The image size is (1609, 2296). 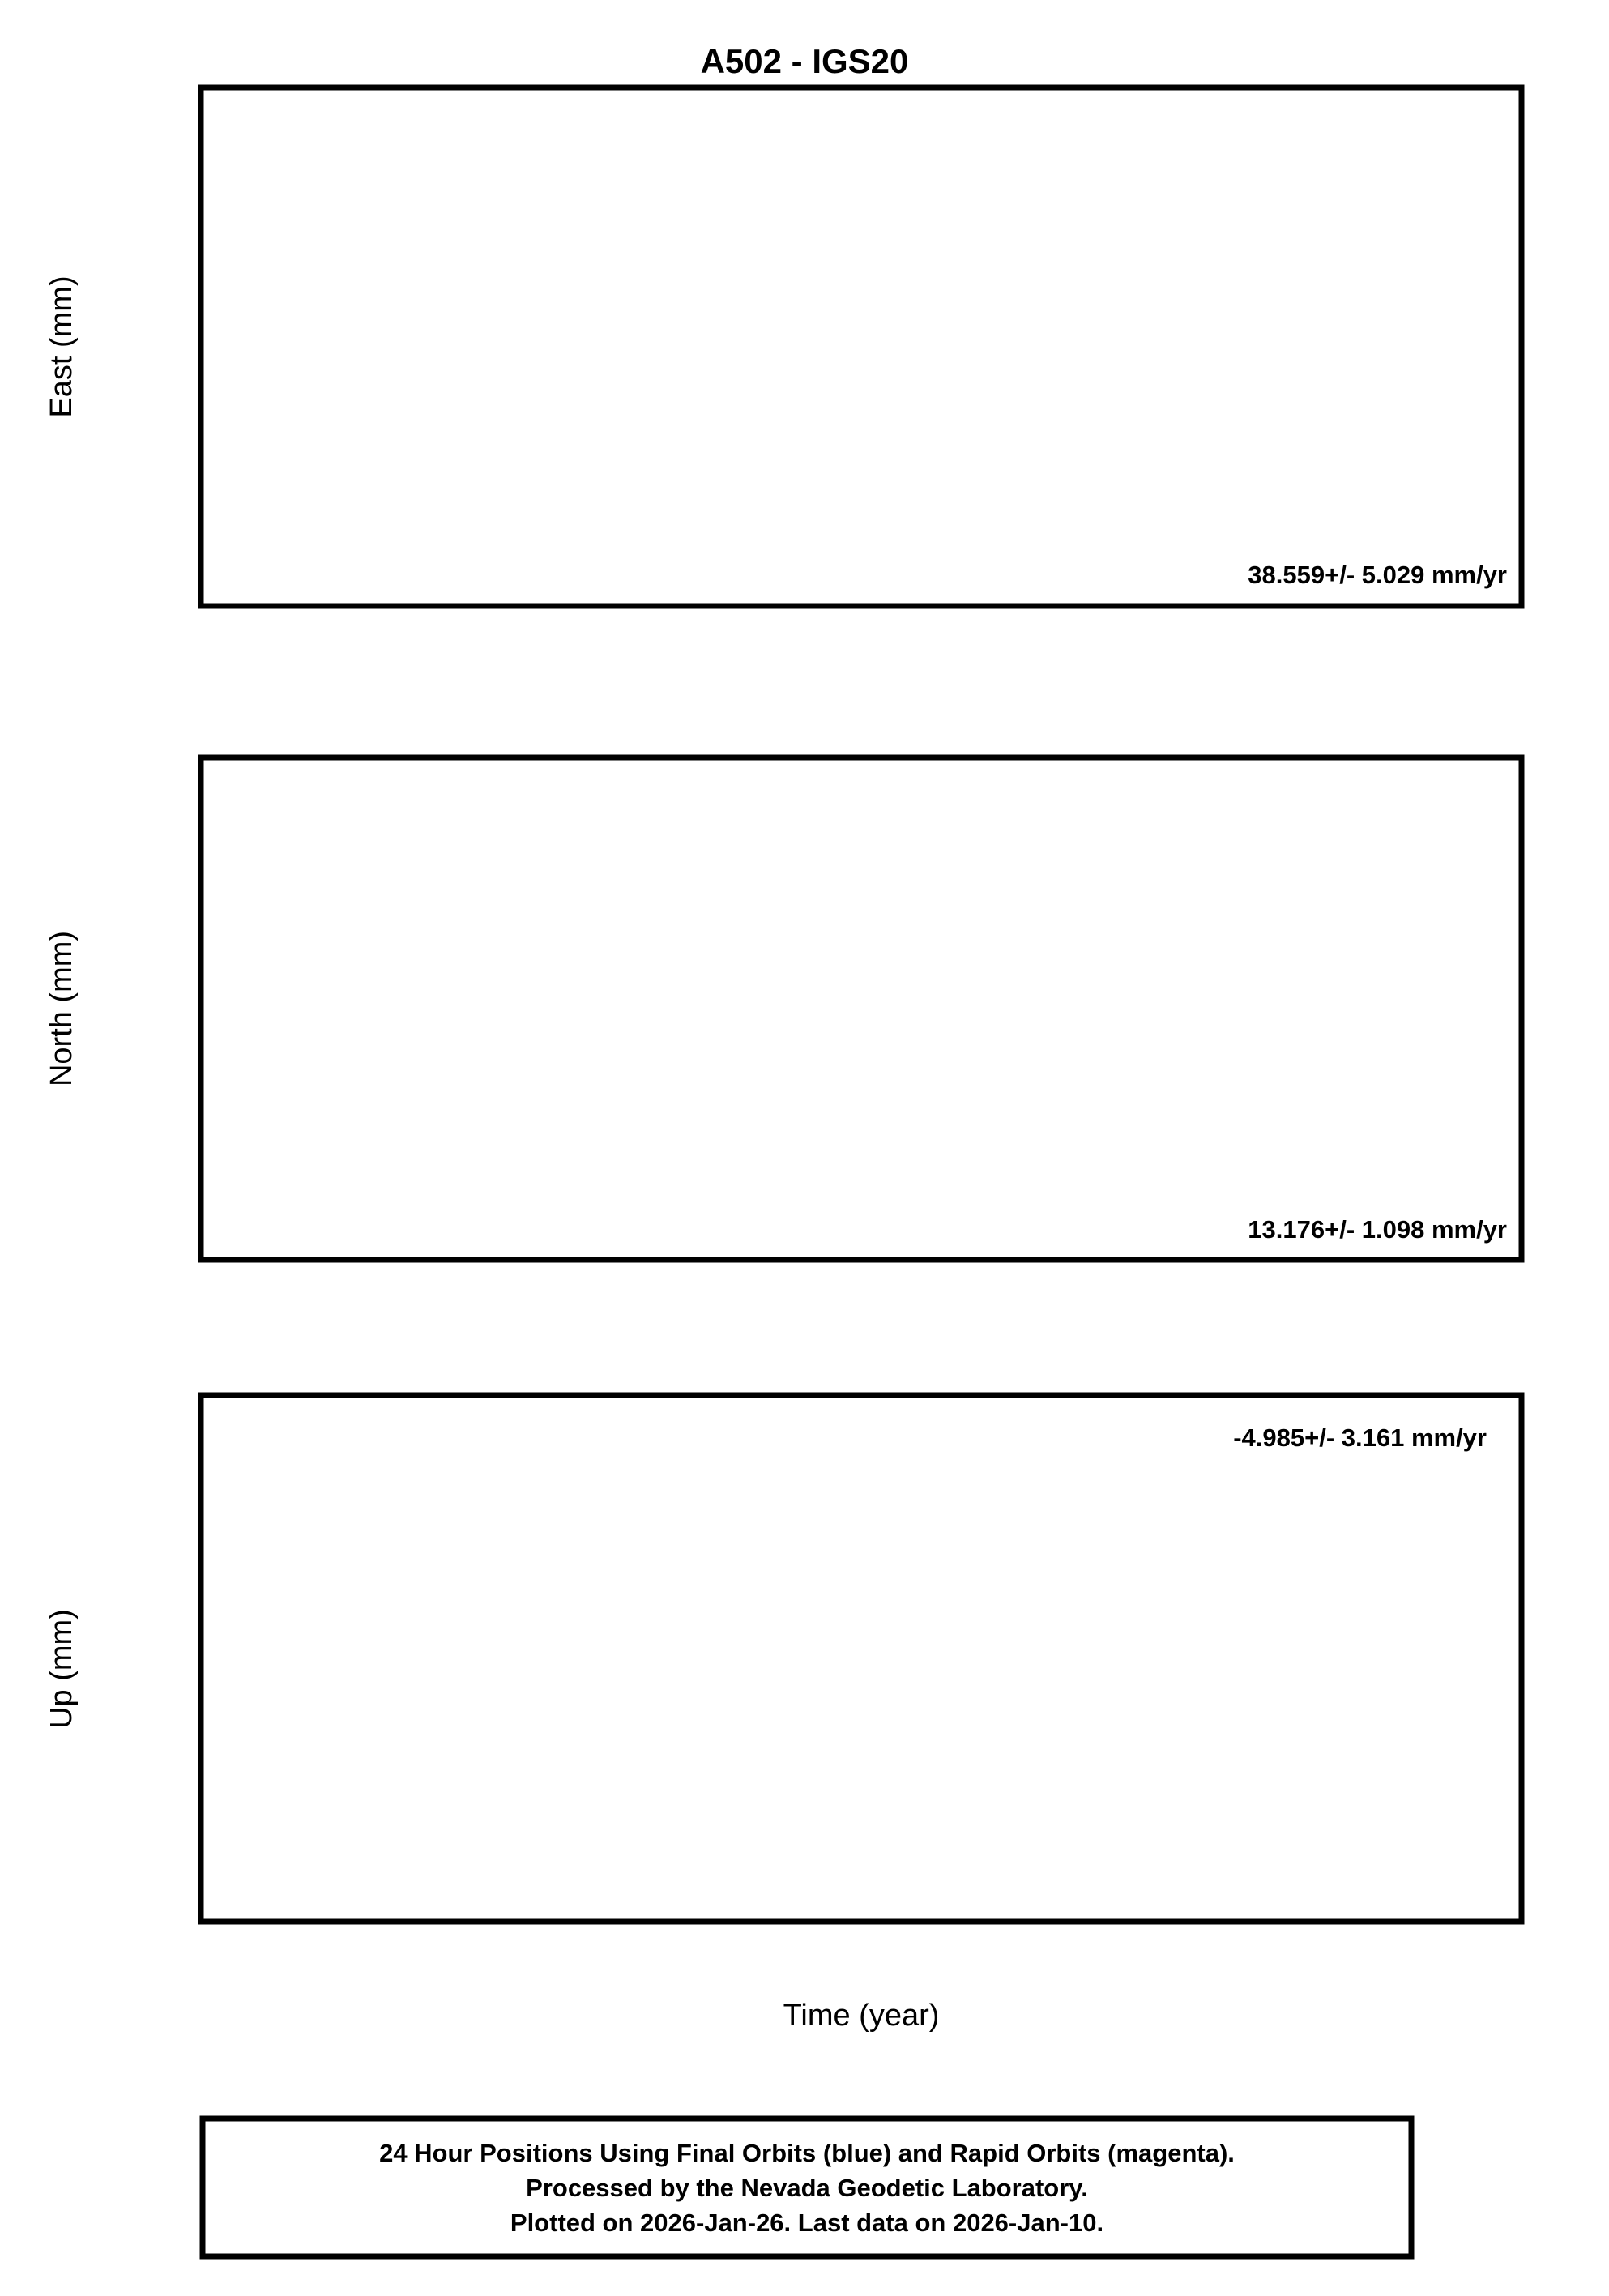 What do you see at coordinates (1360, 1437) in the screenshot?
I see `up-rate-annotation: -4.985+/- 3.161 mm/yr` at bounding box center [1360, 1437].